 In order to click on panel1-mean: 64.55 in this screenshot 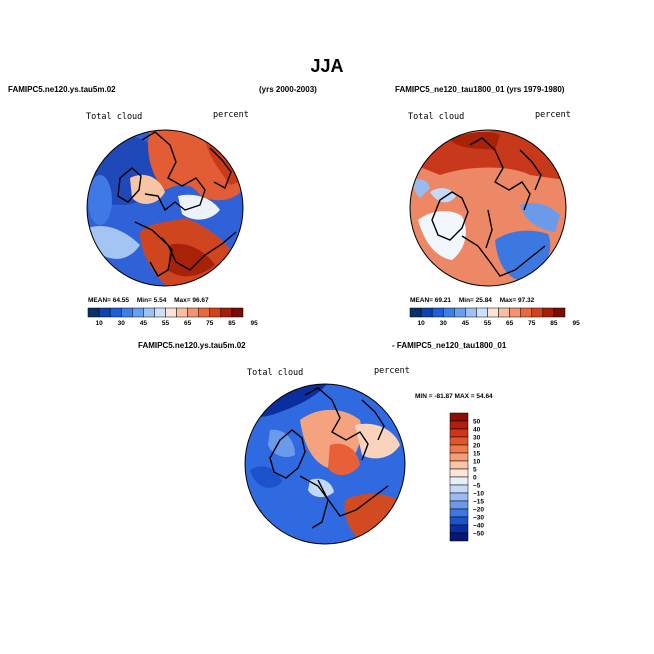, I will do `click(121, 300)`.